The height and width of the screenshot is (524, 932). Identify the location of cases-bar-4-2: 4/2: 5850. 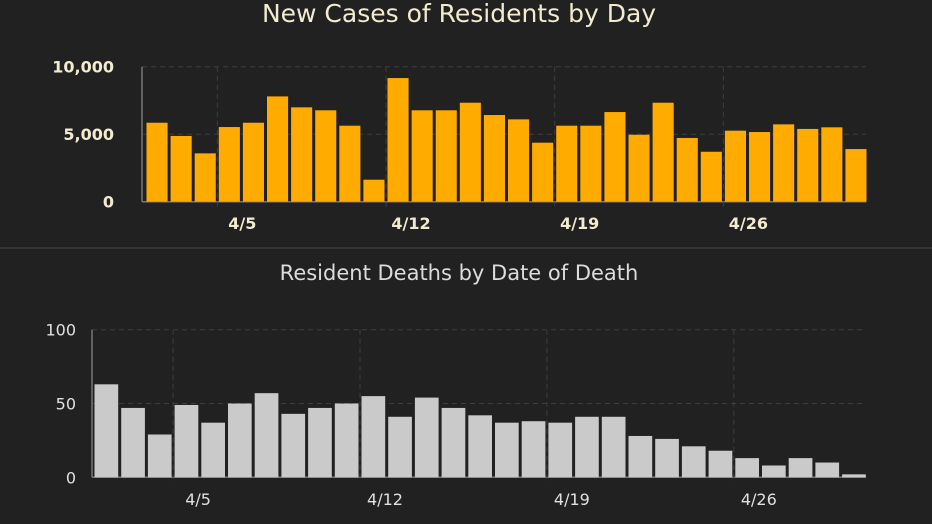
(157, 162).